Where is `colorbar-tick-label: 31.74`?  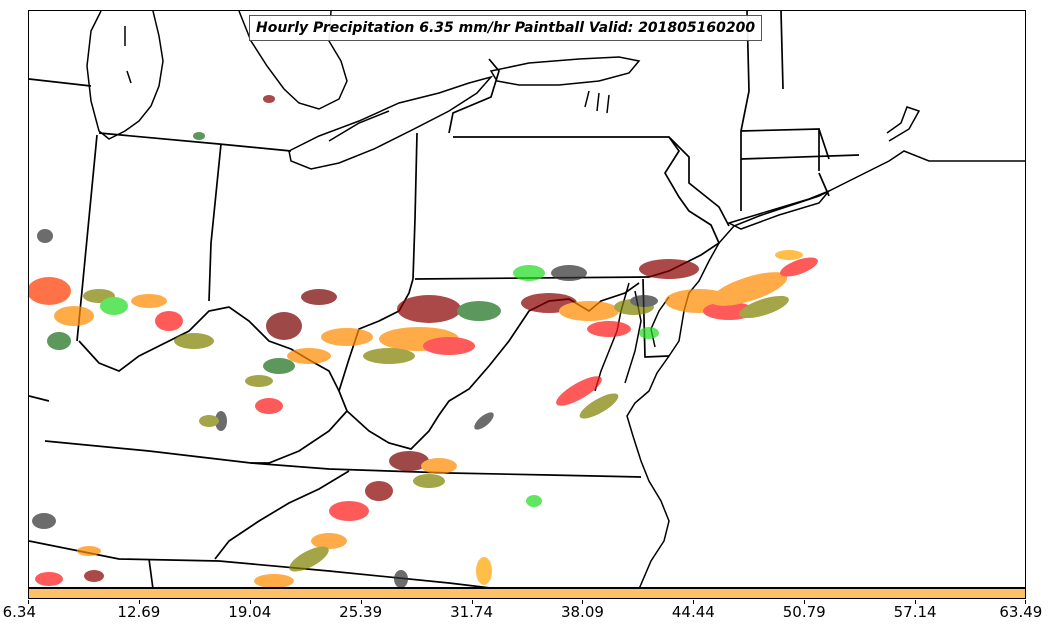
colorbar-tick-label: 31.74 is located at coordinates (472, 612).